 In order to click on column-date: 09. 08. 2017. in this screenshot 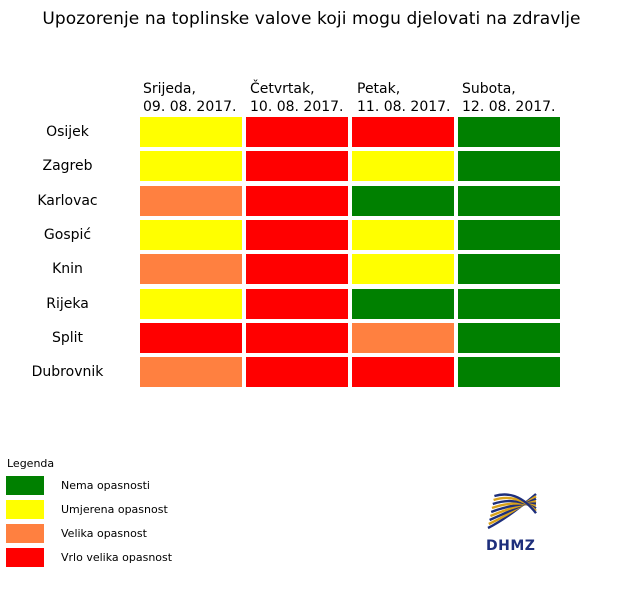, I will do `click(190, 107)`.